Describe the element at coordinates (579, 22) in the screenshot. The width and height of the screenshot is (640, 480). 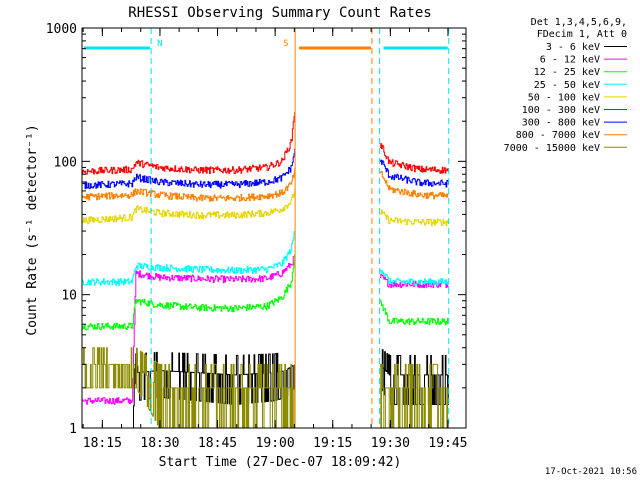
I see `legend-header-line-1: Det 1,3,4,5,6,9,` at that location.